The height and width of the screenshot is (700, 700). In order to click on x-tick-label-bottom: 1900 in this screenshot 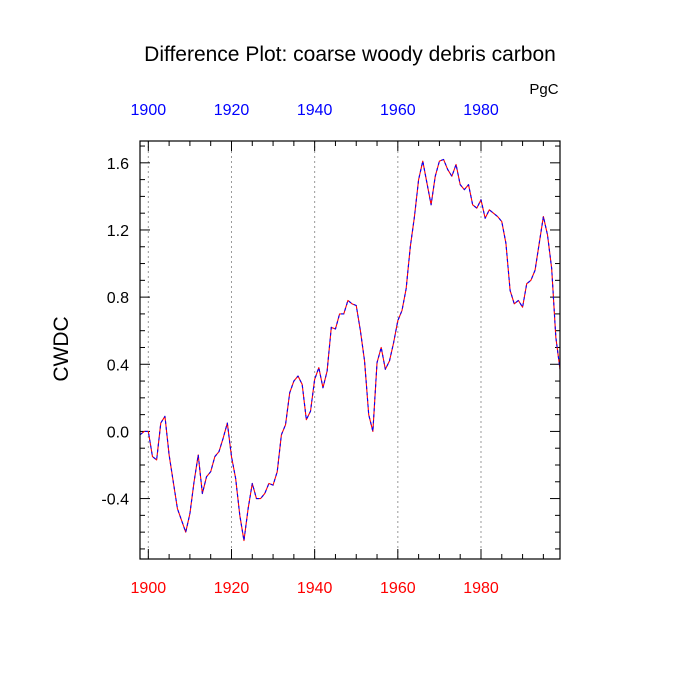, I will do `click(149, 588)`.